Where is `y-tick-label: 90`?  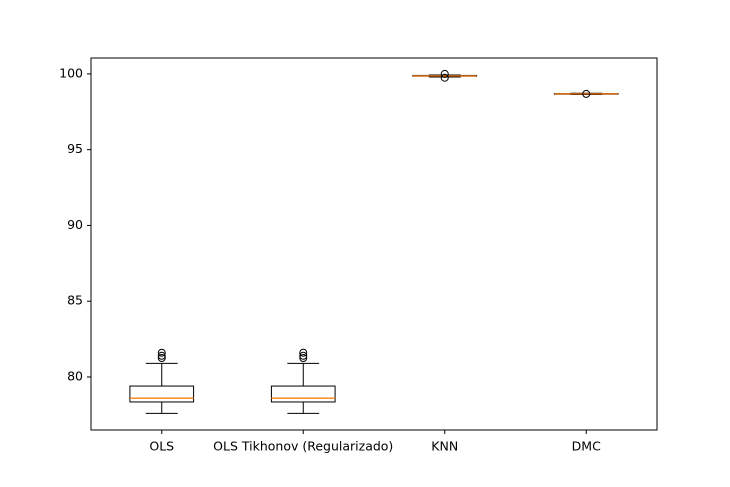
y-tick-label: 90 is located at coordinates (75, 224).